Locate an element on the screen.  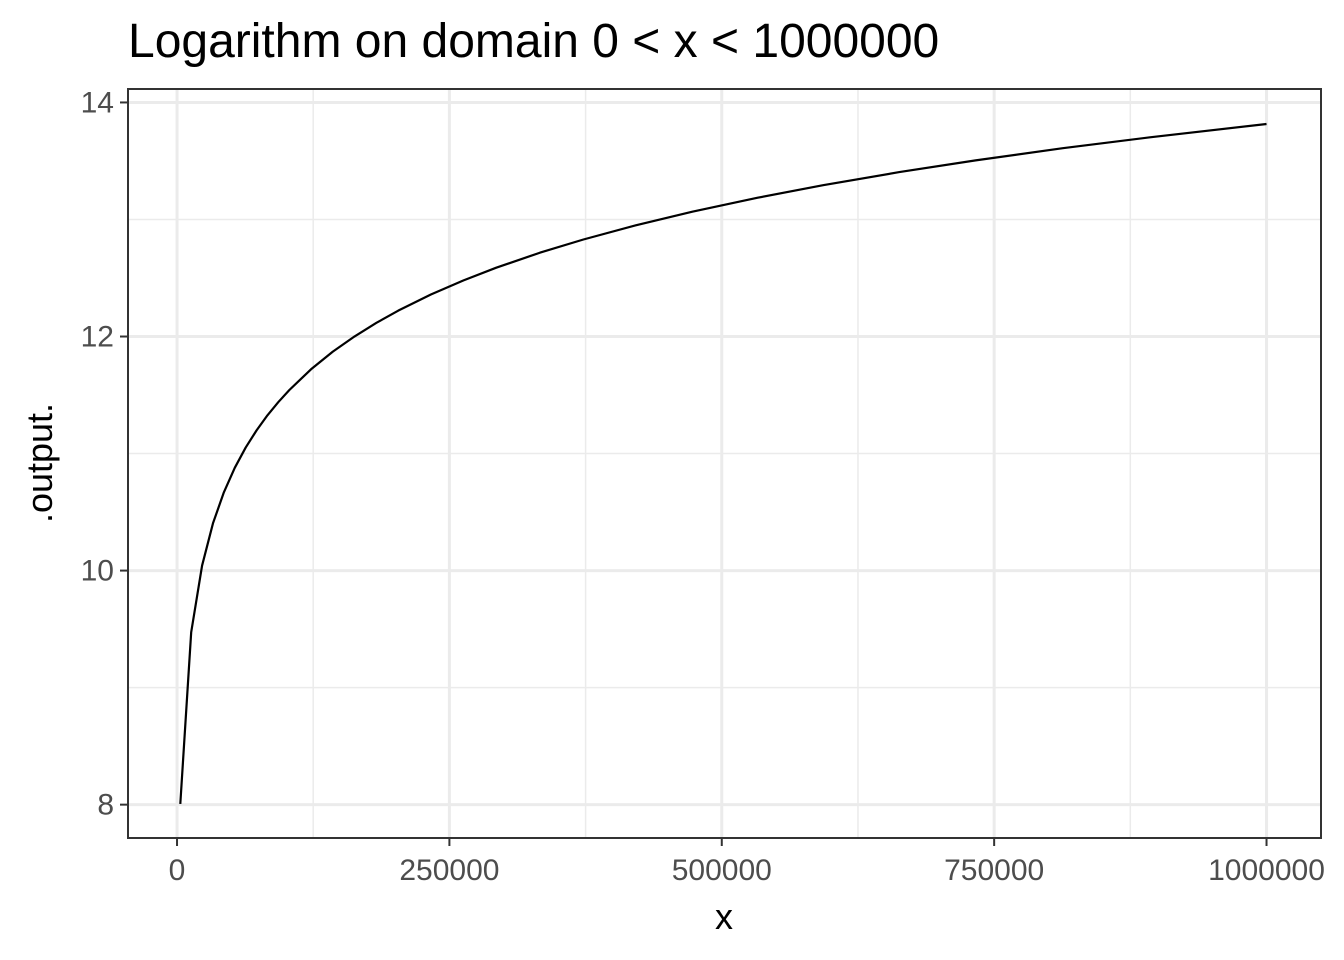
x-tick-label: 0 is located at coordinates (177, 870).